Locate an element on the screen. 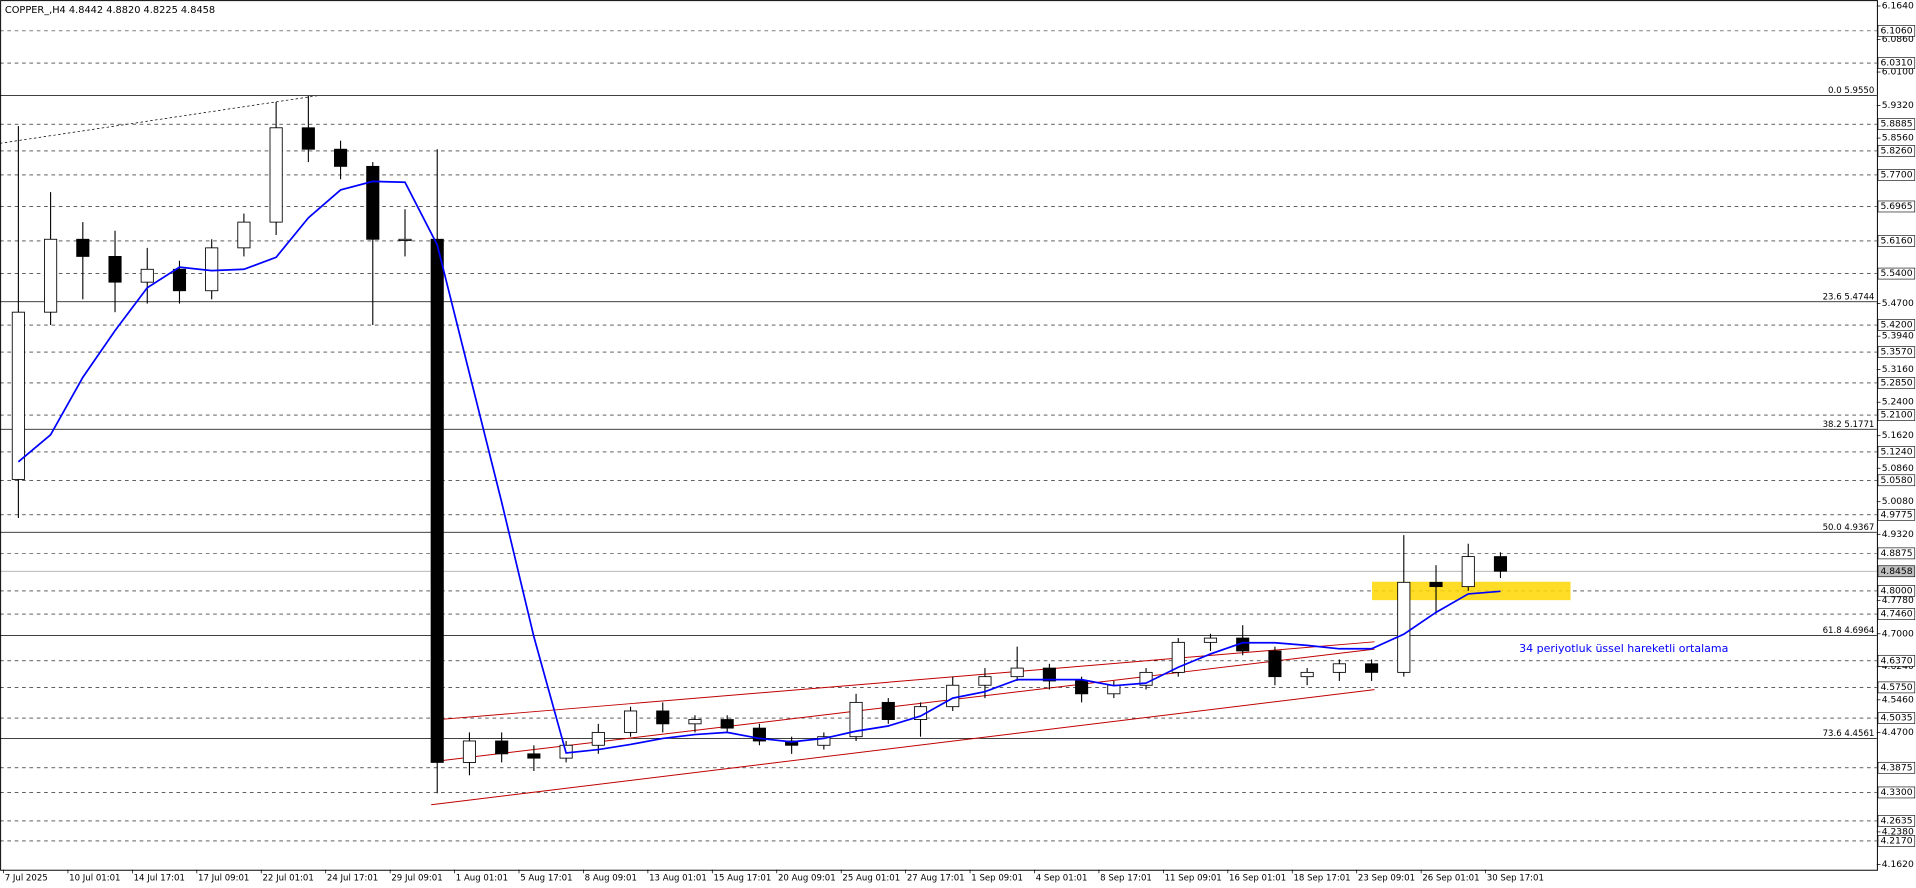  level-label: 5.8260 is located at coordinates (1896, 150).